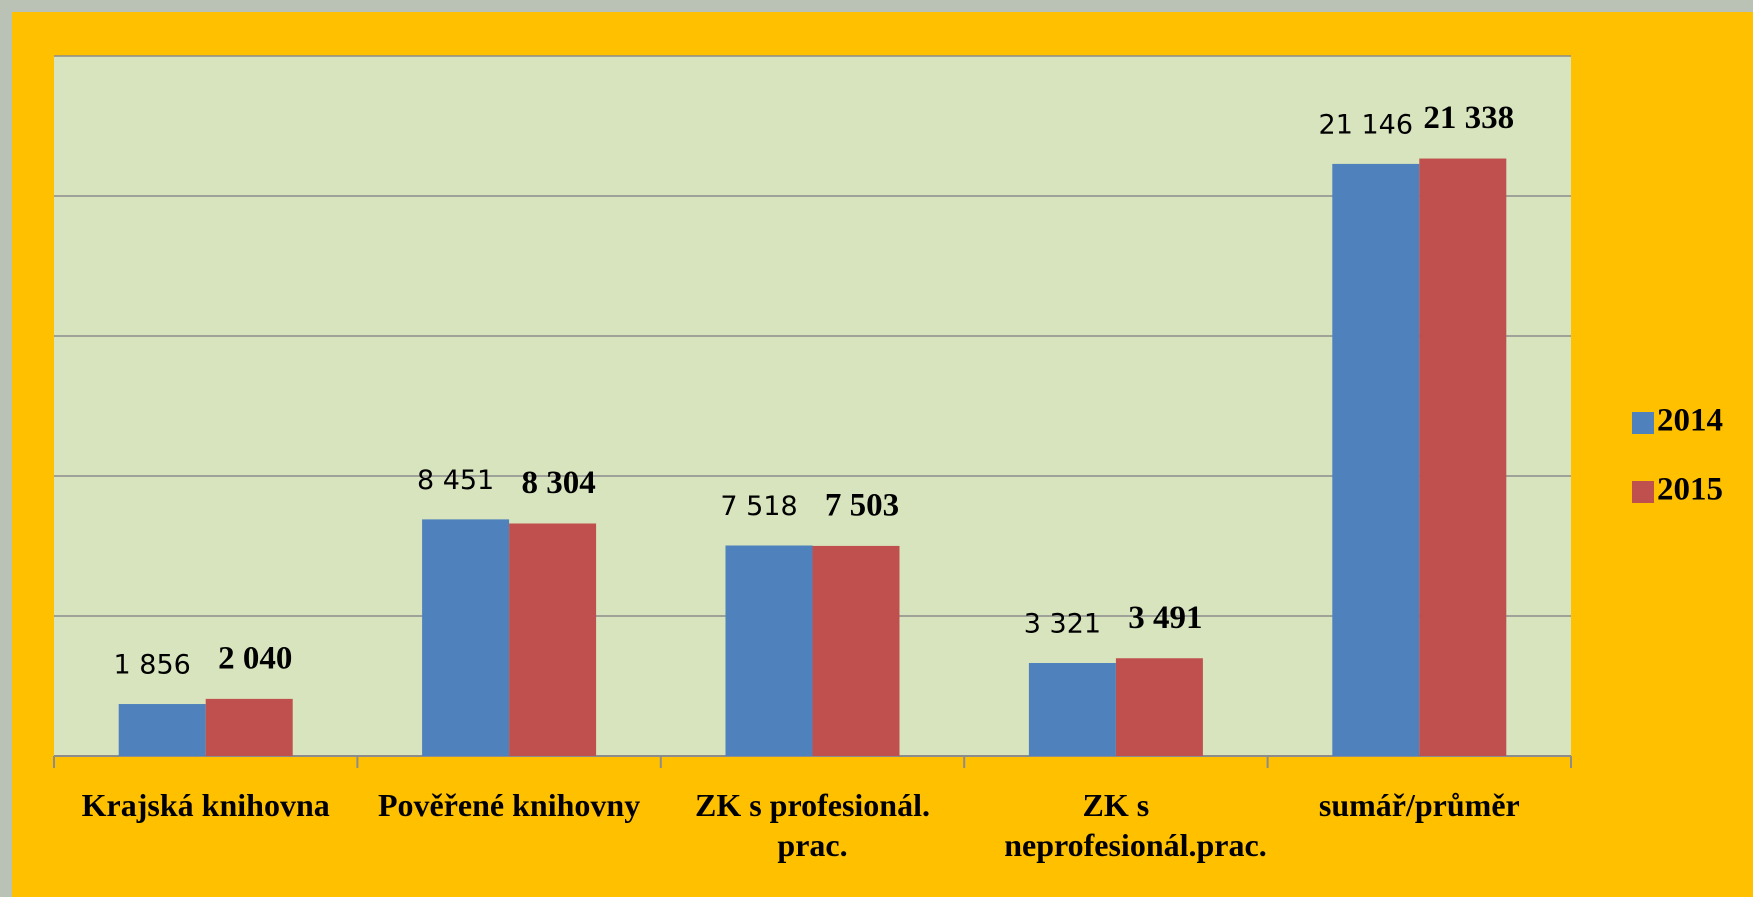 This screenshot has width=1753, height=897. What do you see at coordinates (509, 805) in the screenshot?
I see `x-tick-label: Pověřené knihovny` at bounding box center [509, 805].